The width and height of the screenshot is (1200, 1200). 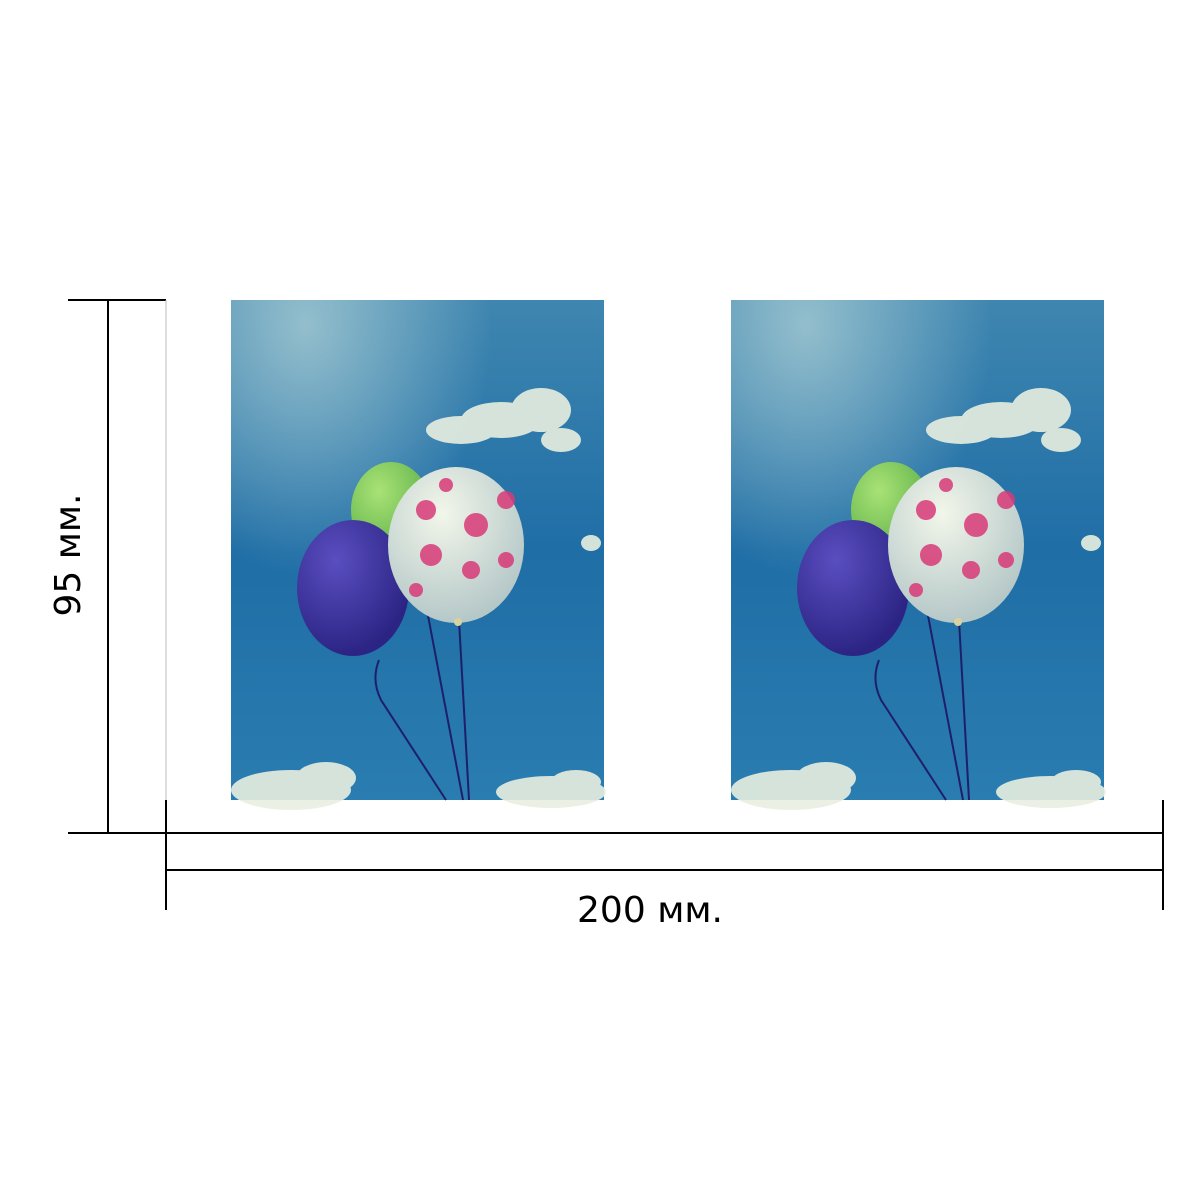 I want to click on height-label: 95 мм., so click(x=68, y=554).